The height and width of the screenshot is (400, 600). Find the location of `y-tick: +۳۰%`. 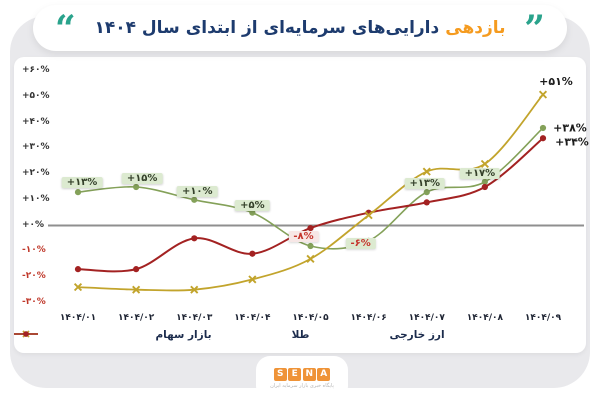

y-tick: +۳۰% is located at coordinates (36, 147).